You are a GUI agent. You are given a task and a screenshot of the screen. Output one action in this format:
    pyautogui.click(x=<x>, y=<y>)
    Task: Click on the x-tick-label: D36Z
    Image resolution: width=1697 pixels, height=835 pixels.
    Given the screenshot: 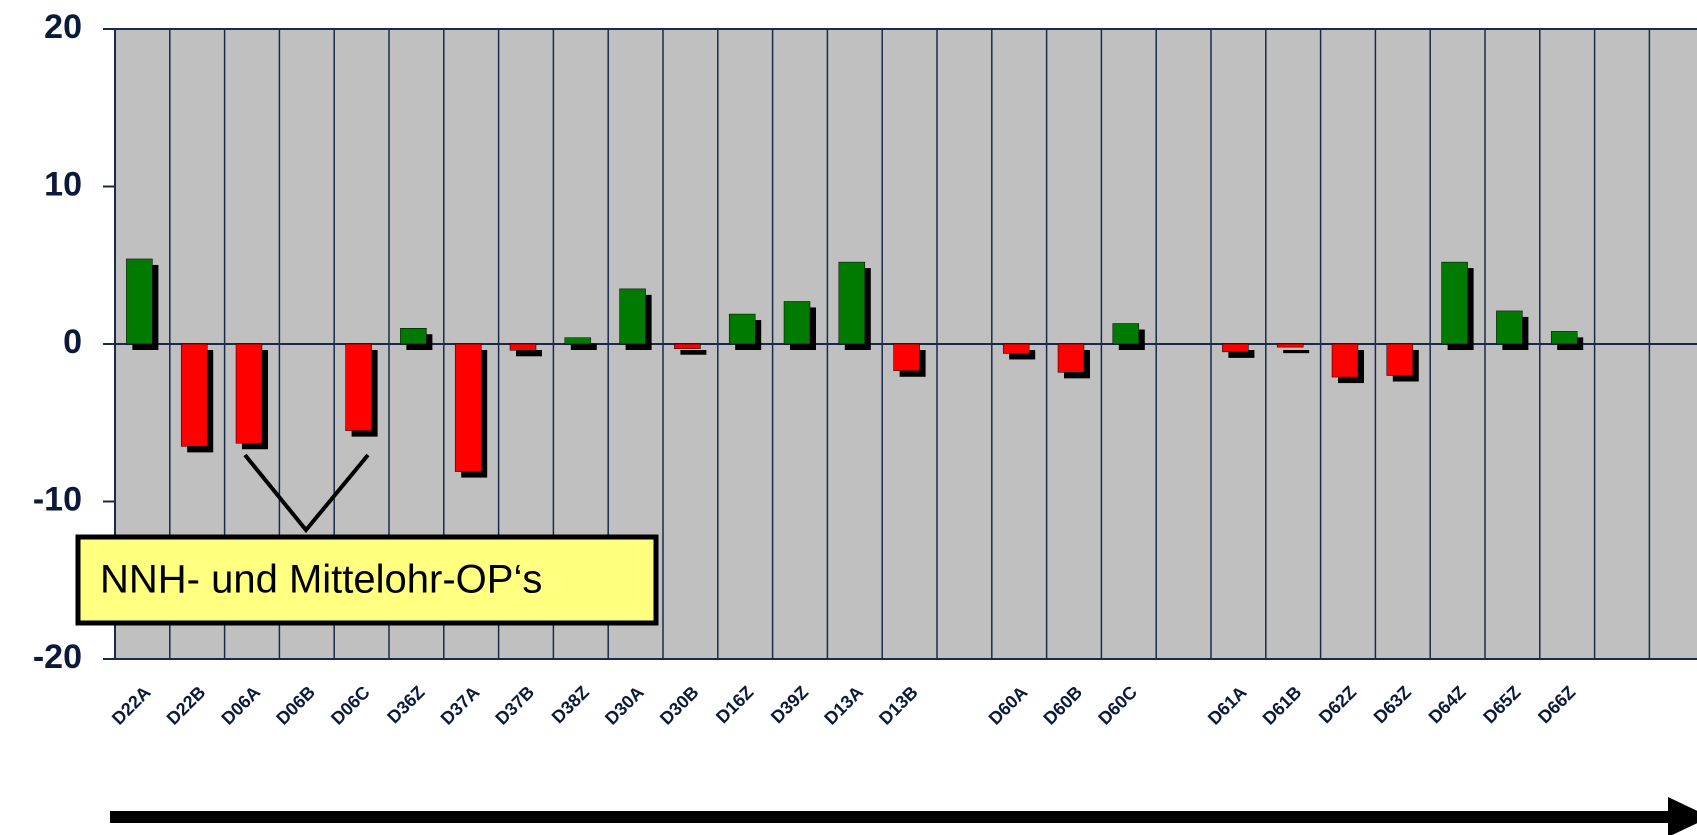 What is the action you would take?
    pyautogui.click(x=405, y=704)
    